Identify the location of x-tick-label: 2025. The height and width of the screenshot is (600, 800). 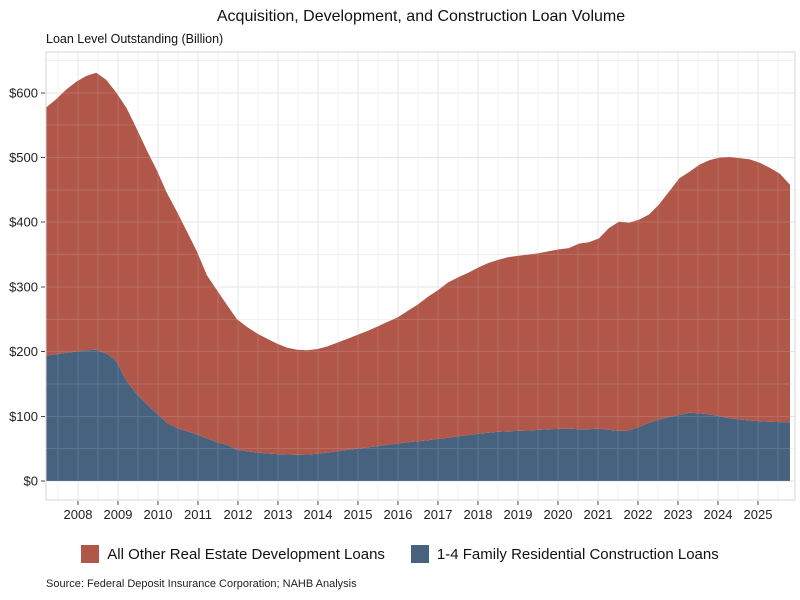
(758, 514).